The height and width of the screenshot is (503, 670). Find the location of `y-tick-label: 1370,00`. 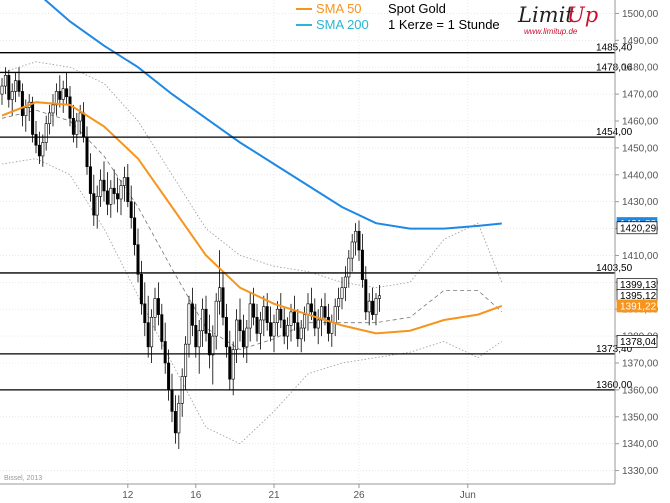

y-tick-label: 1370,00 is located at coordinates (640, 364).